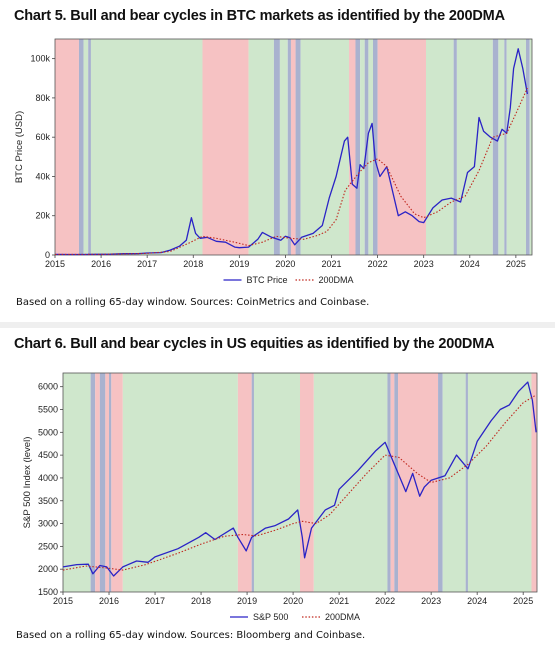 This screenshot has width=555, height=651. I want to click on chart5-ytick-label-4: 80k, so click(42, 98).